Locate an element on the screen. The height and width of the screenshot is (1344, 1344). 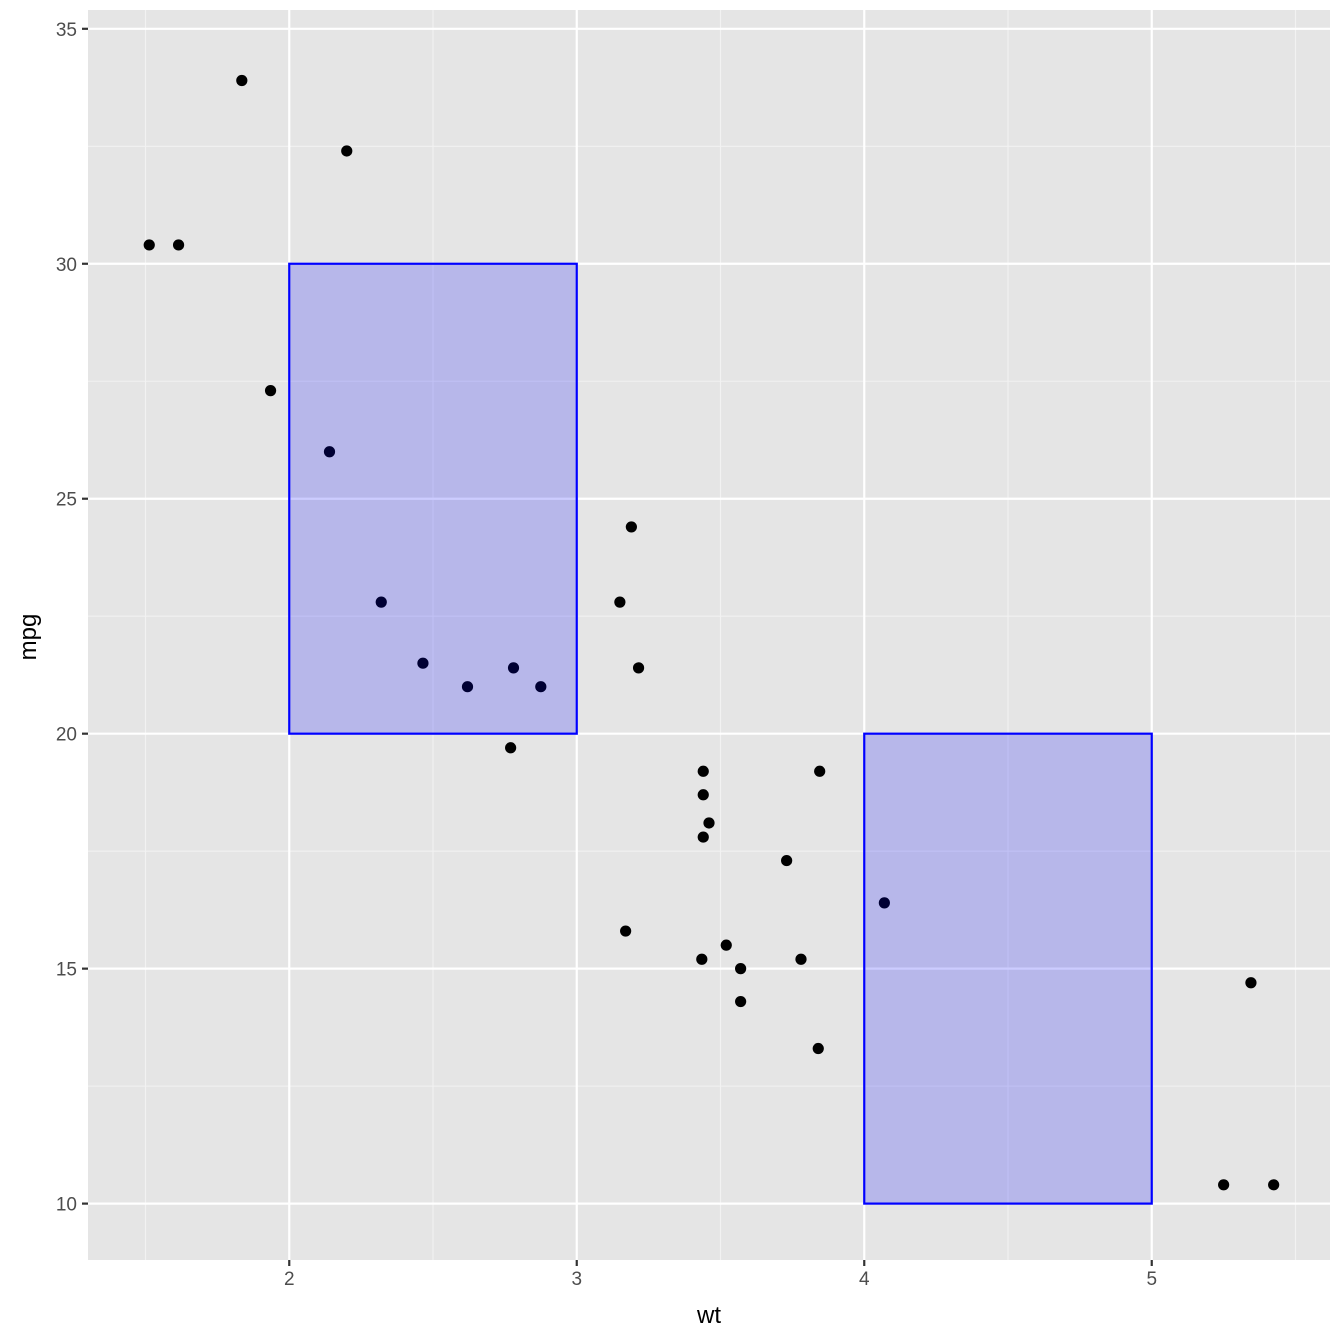
y-axis: 10 15 20 25 30 35 is located at coordinates (72, 618).